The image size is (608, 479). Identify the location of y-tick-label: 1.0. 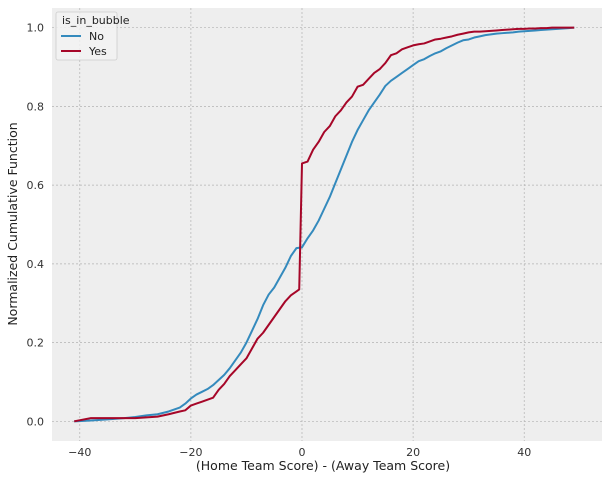
(36, 28).